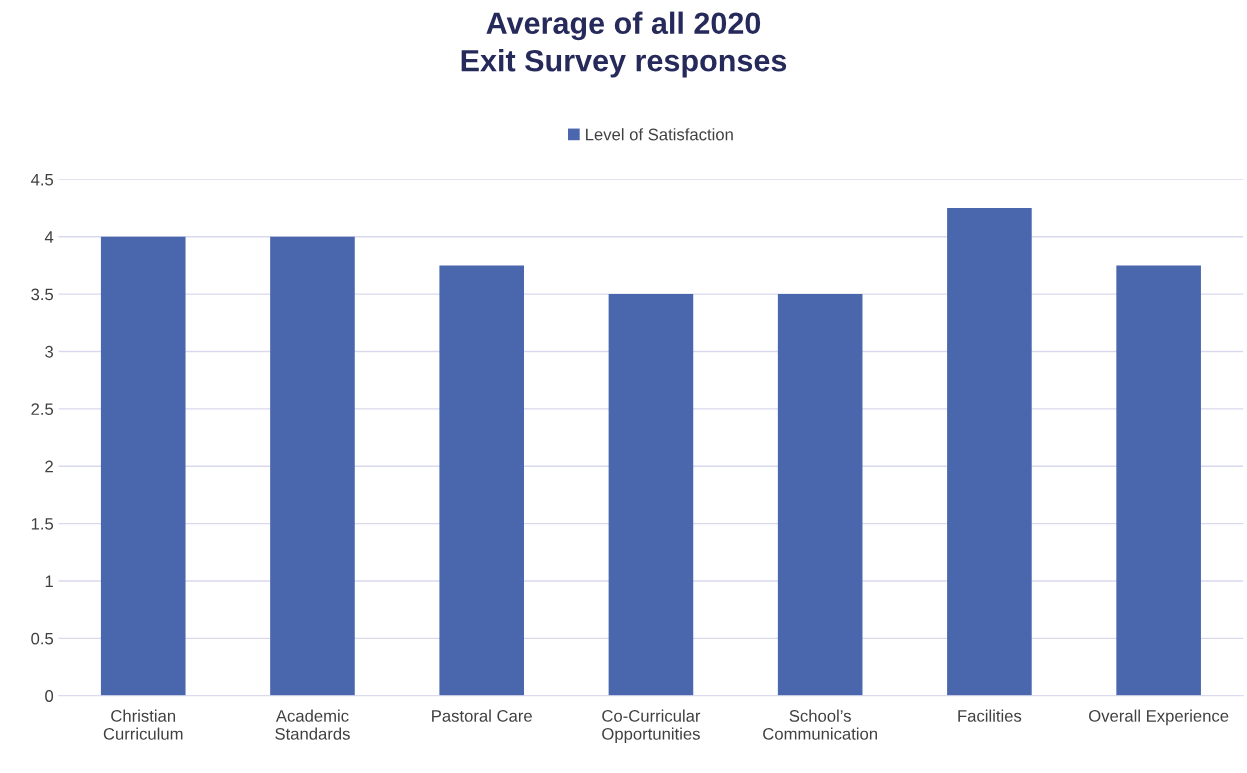  I want to click on x-tick-label: Co-Curricular Opportunities, so click(651, 726).